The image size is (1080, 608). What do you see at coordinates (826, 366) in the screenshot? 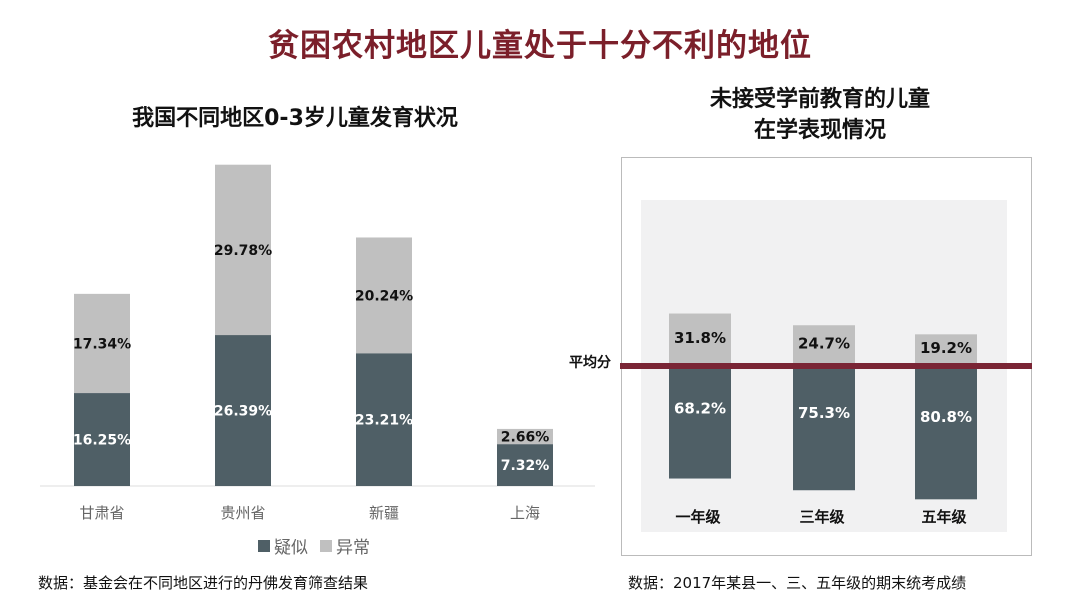
I see `average-reference-line` at bounding box center [826, 366].